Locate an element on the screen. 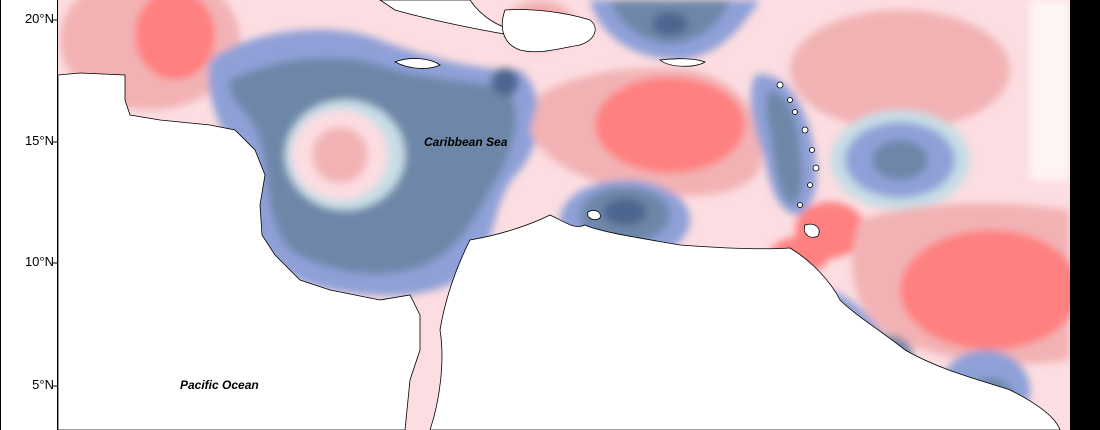 Image resolution: width=1100 pixels, height=430 pixels. pacific-ocean-label: Pacific Ocean is located at coordinates (219, 385).